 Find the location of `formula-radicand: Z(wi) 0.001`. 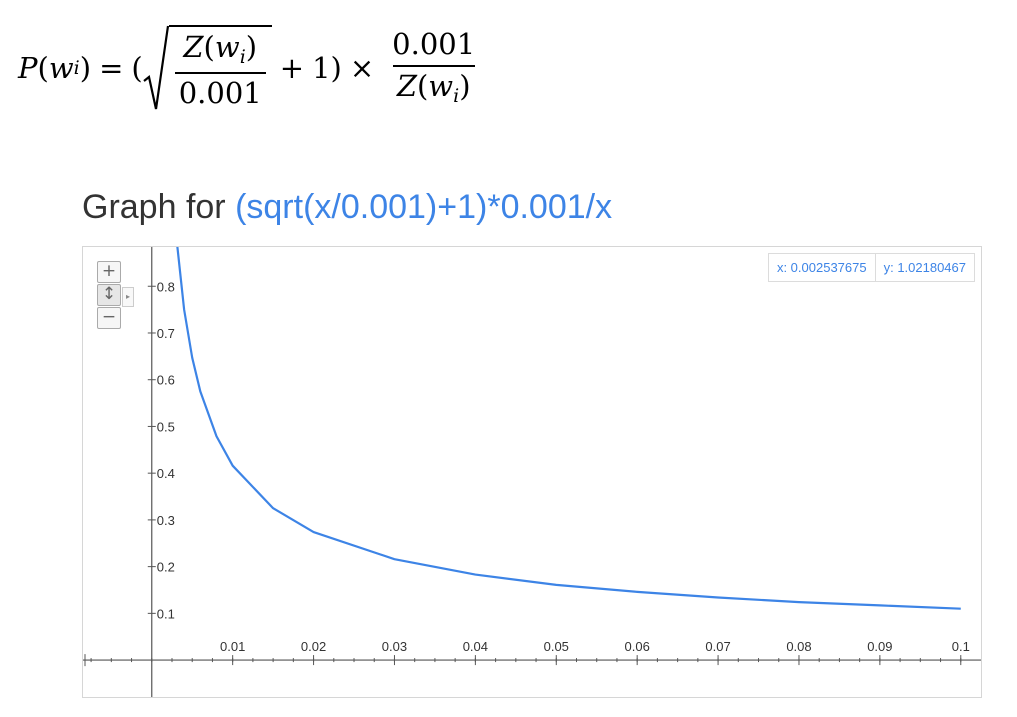

formula-radicand: Z(wi) 0.001 is located at coordinates (220, 68).